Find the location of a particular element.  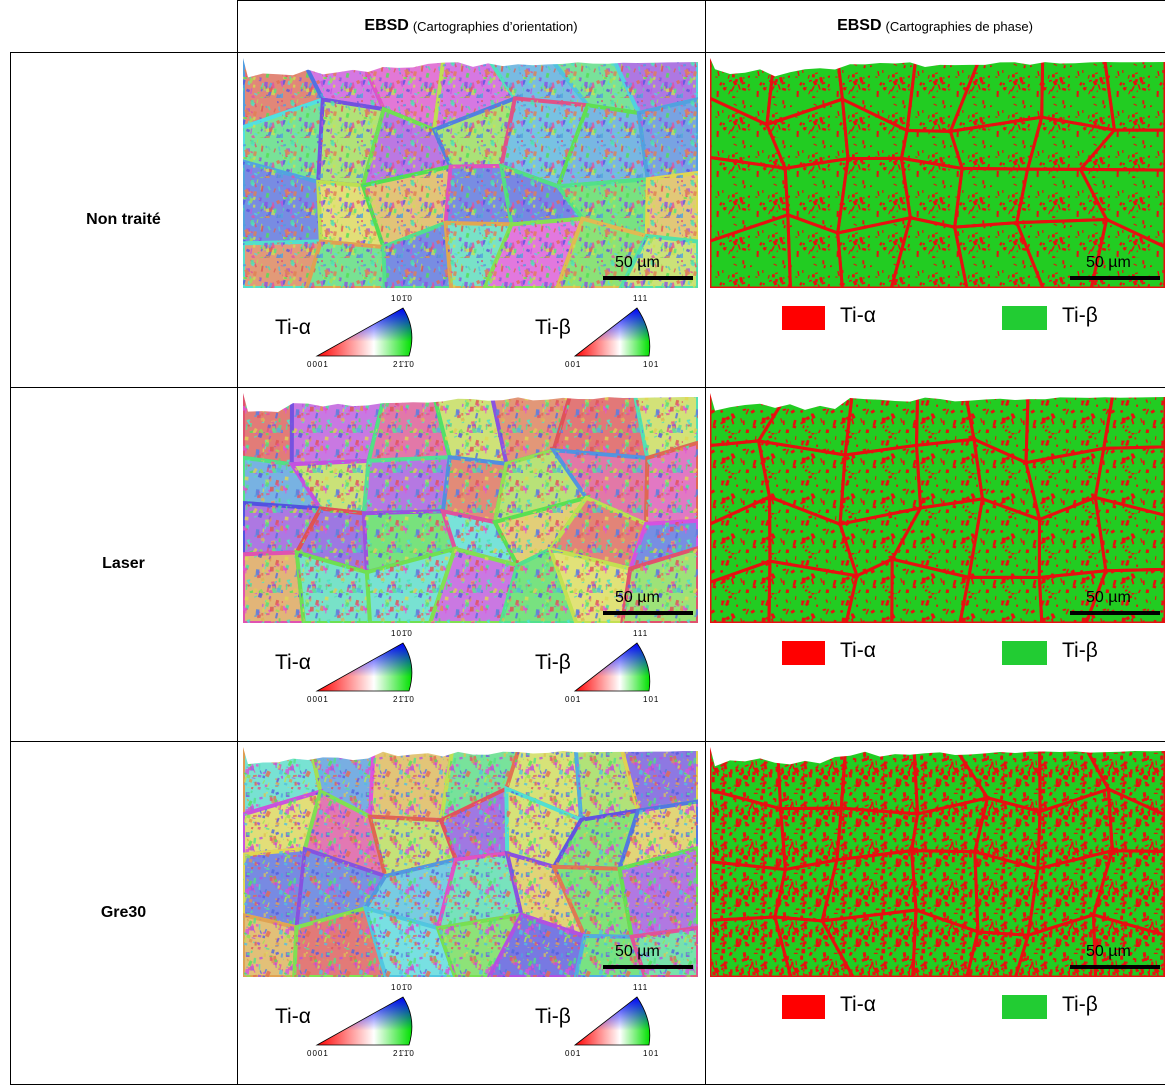

row-label: Non traité is located at coordinates (123, 219).